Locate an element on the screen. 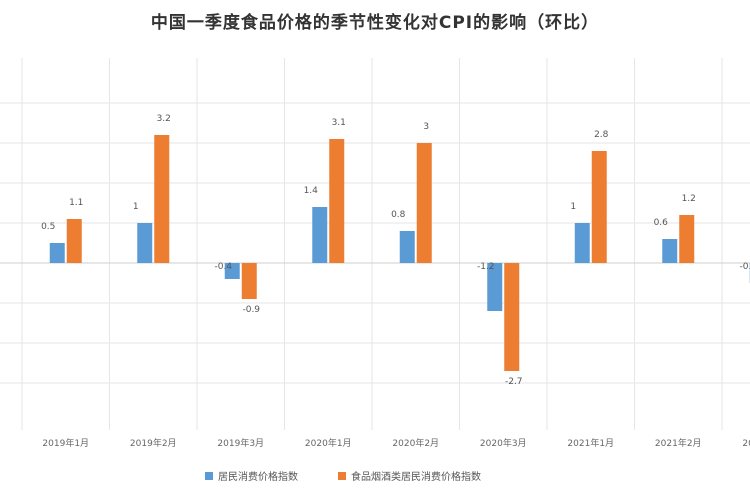 The image size is (750, 500). x-tick-label: 2021年2月 is located at coordinates (678, 443).